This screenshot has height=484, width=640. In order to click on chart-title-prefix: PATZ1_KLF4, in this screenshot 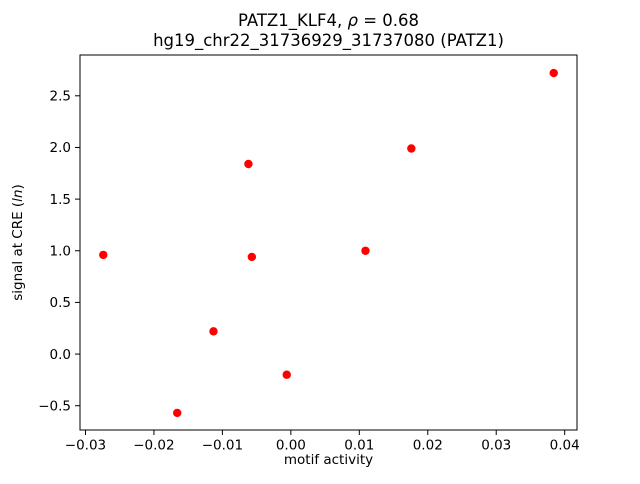, I will do `click(293, 21)`.